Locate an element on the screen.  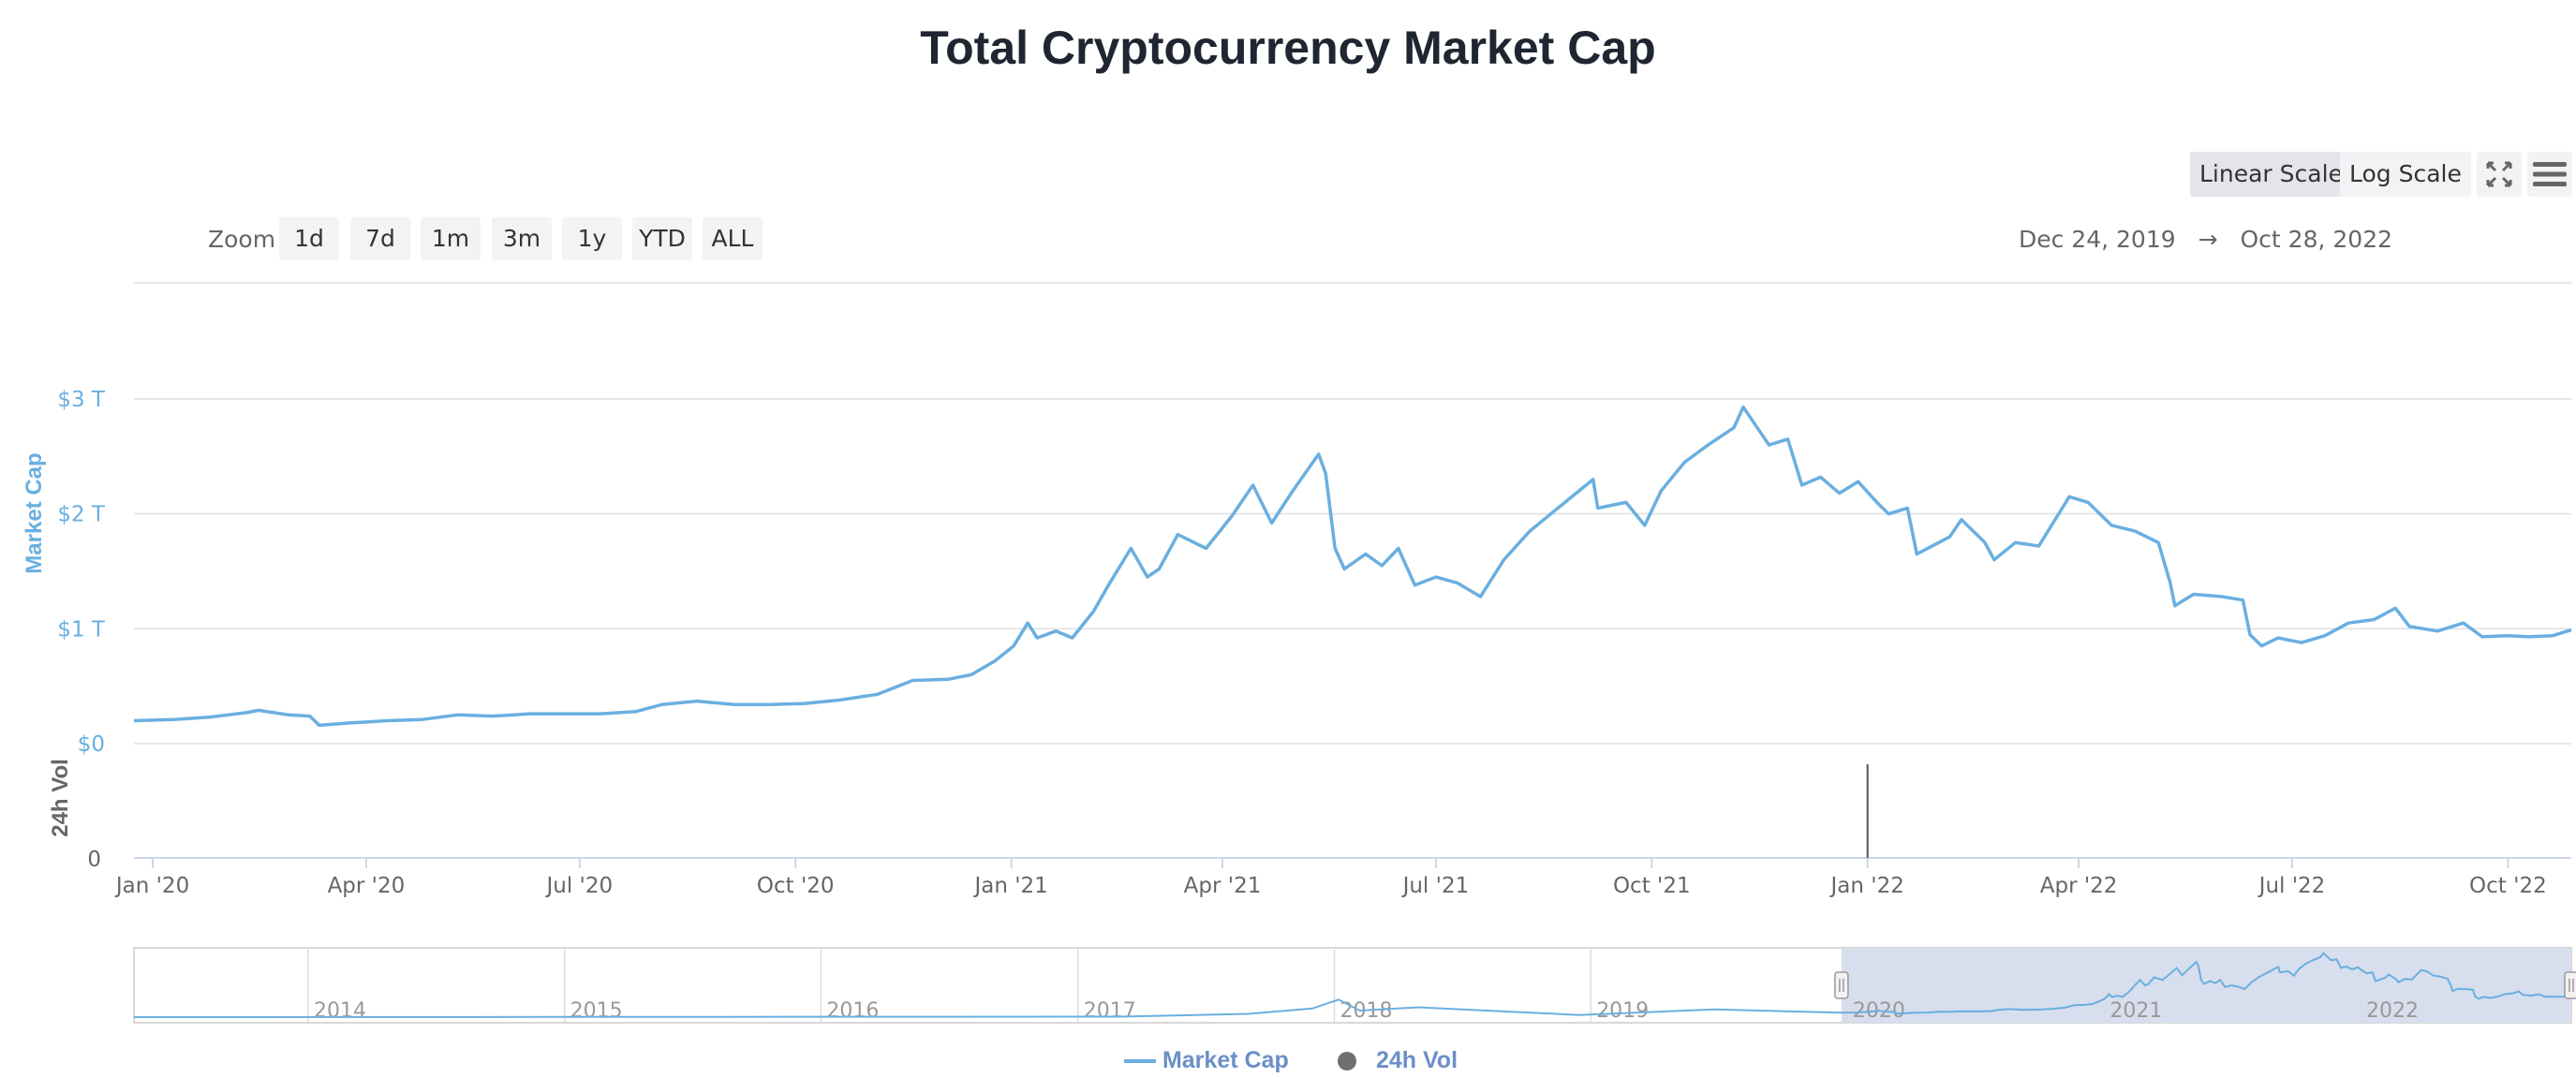
volume-zero-tick: 0 is located at coordinates (94, 860).